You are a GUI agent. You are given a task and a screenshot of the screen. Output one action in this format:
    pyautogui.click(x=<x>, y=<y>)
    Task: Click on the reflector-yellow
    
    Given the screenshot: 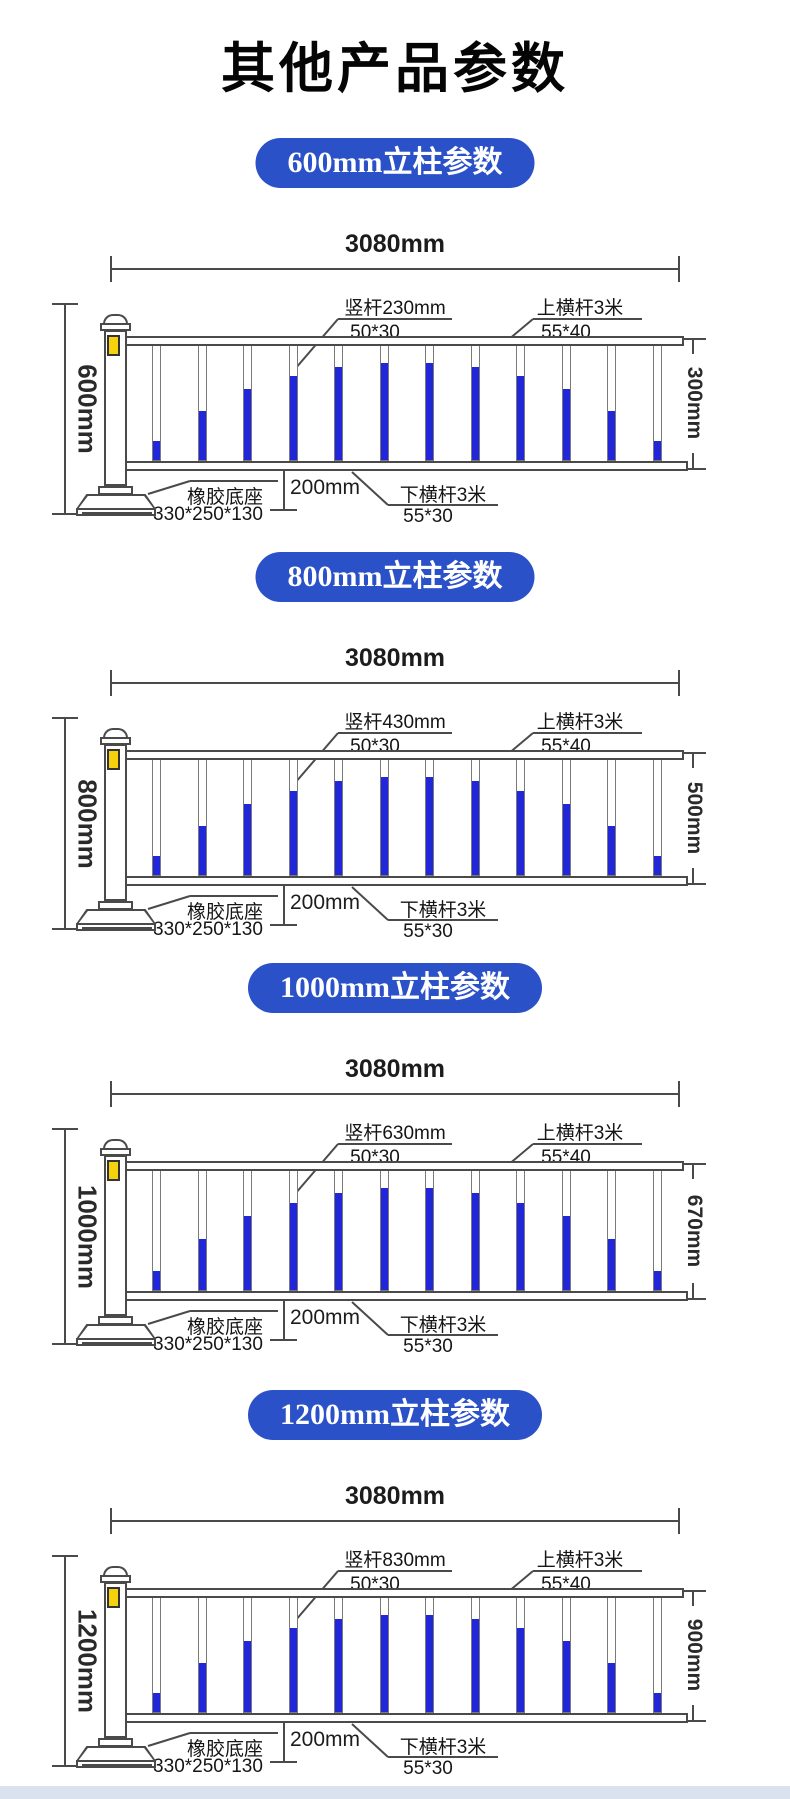 What is the action you would take?
    pyautogui.click(x=113, y=759)
    